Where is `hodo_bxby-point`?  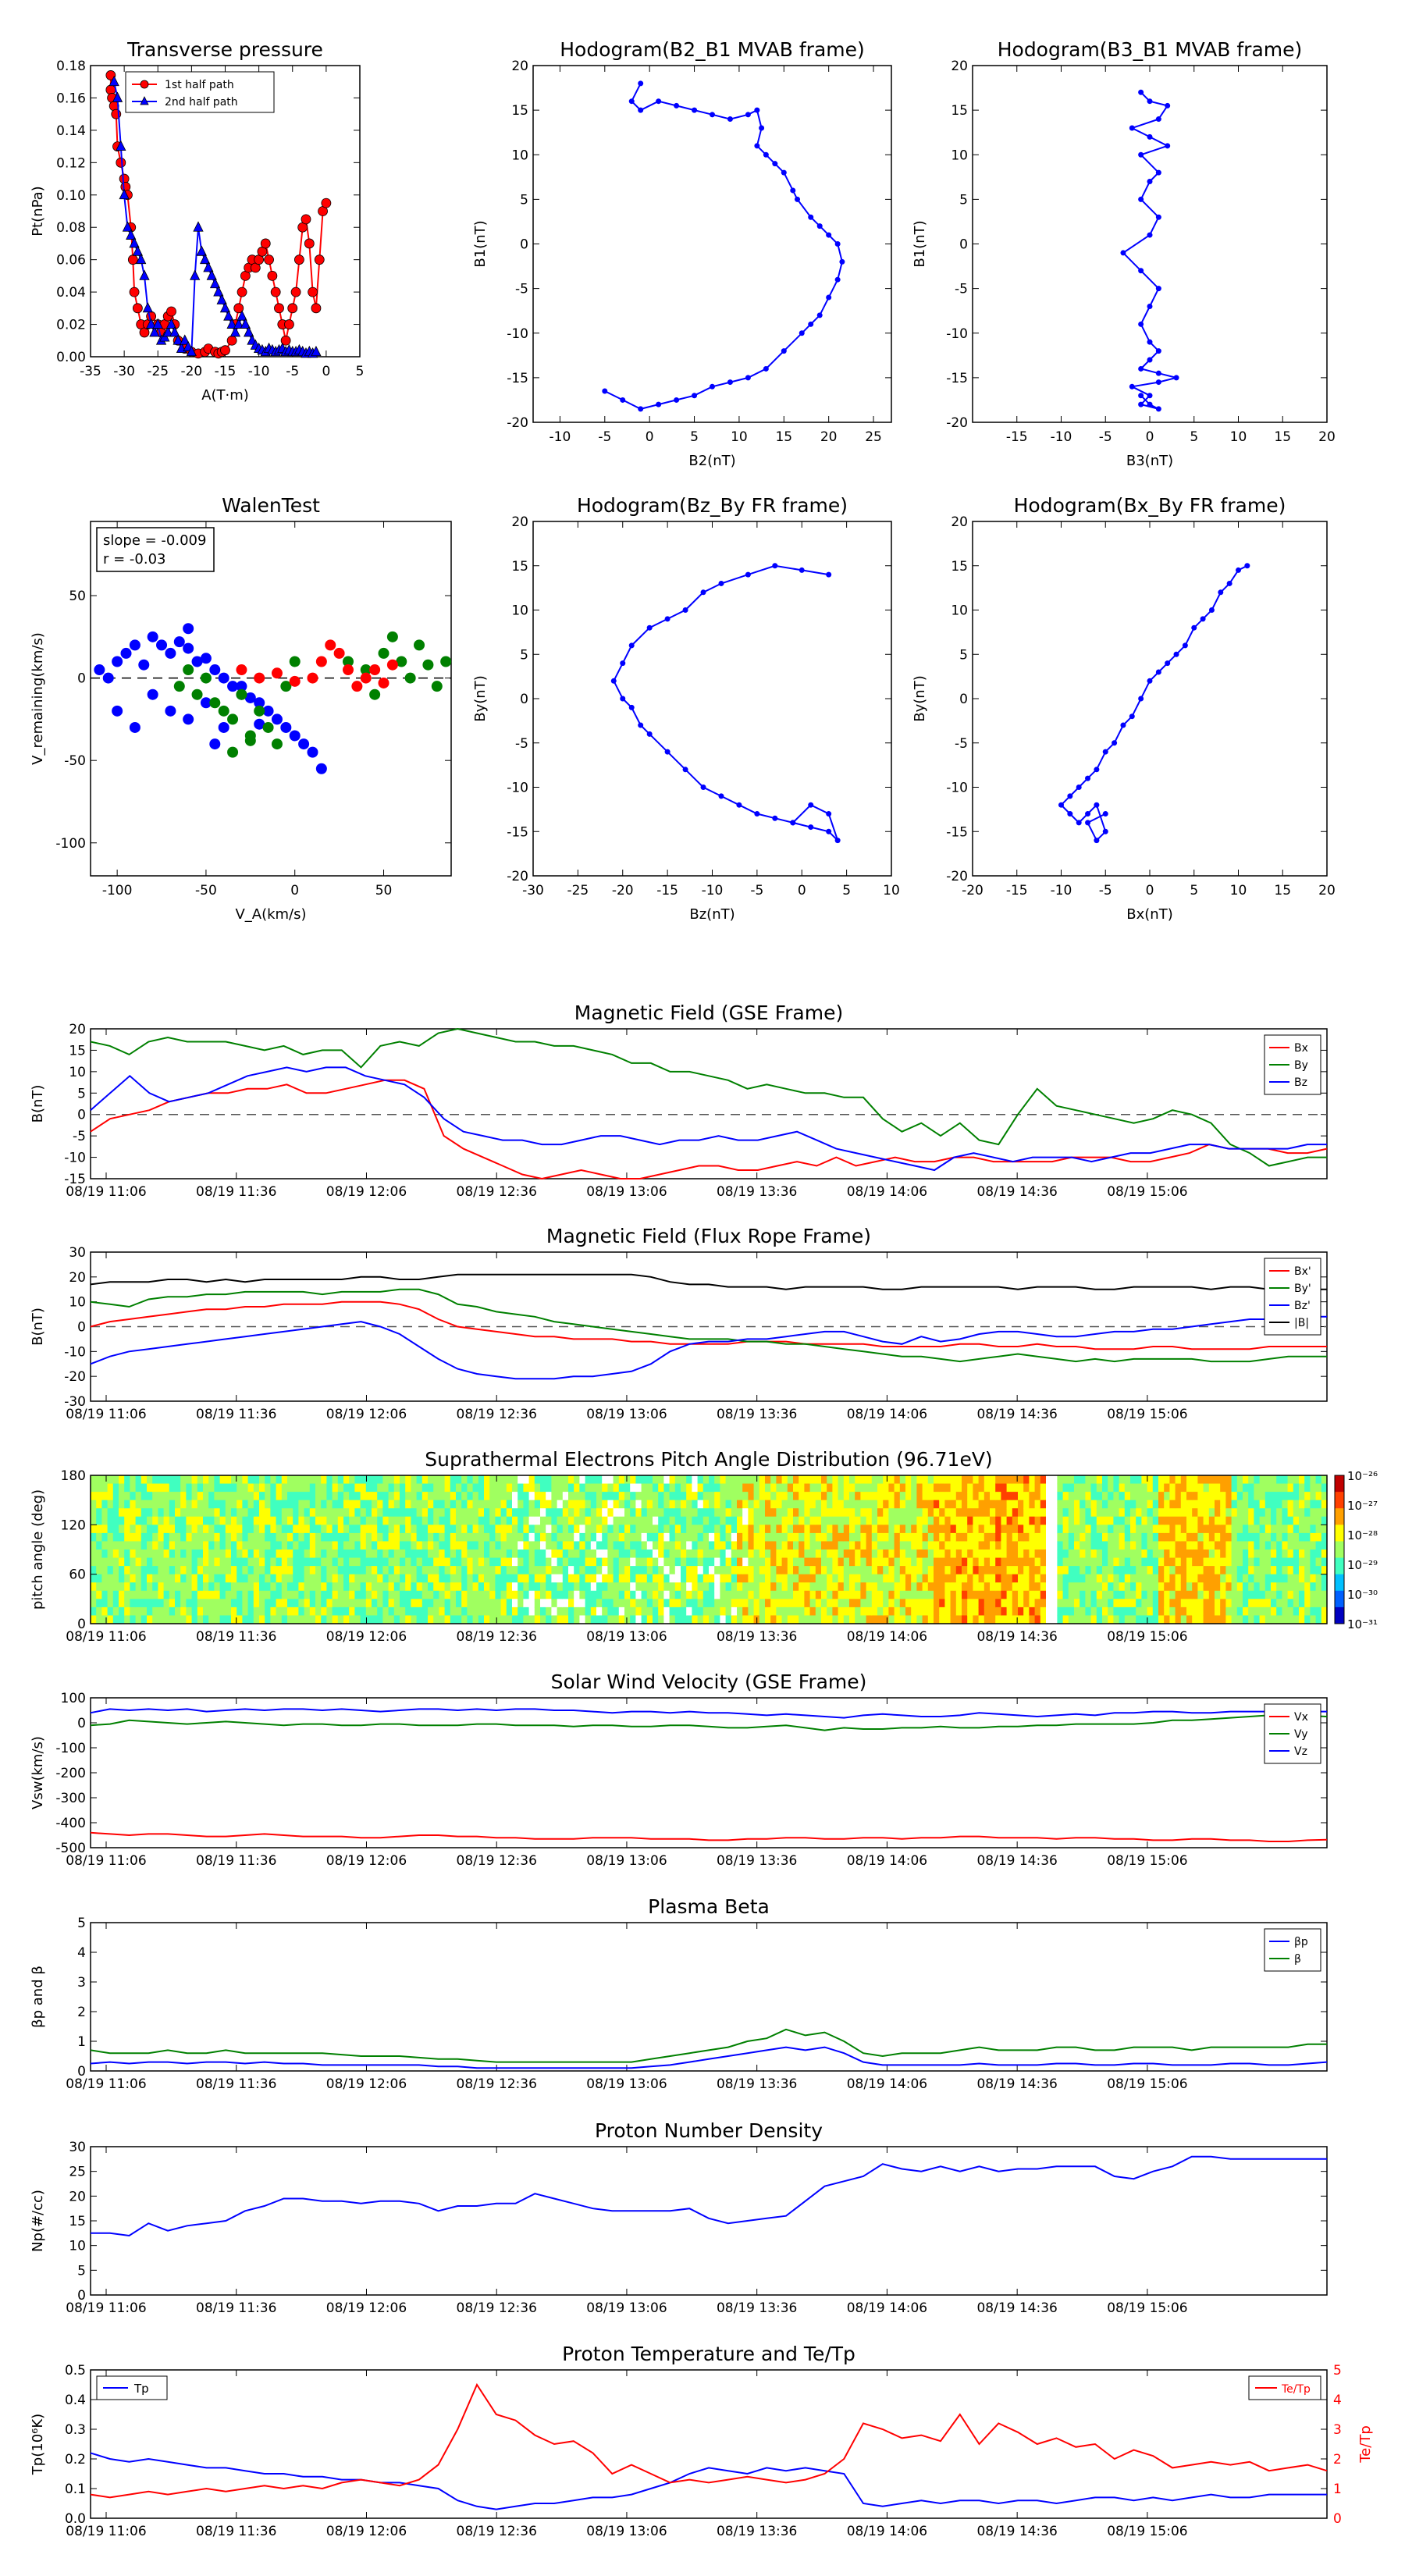 hodo_bxby-point is located at coordinates (1079, 823).